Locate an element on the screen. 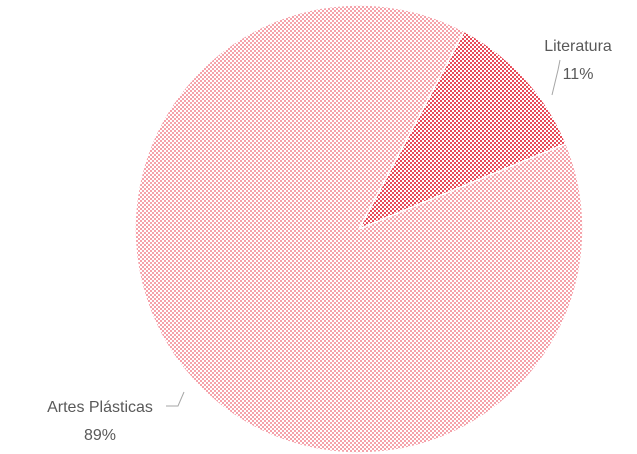 The width and height of the screenshot is (637, 454). slice-value-label: 89% is located at coordinates (100, 435).